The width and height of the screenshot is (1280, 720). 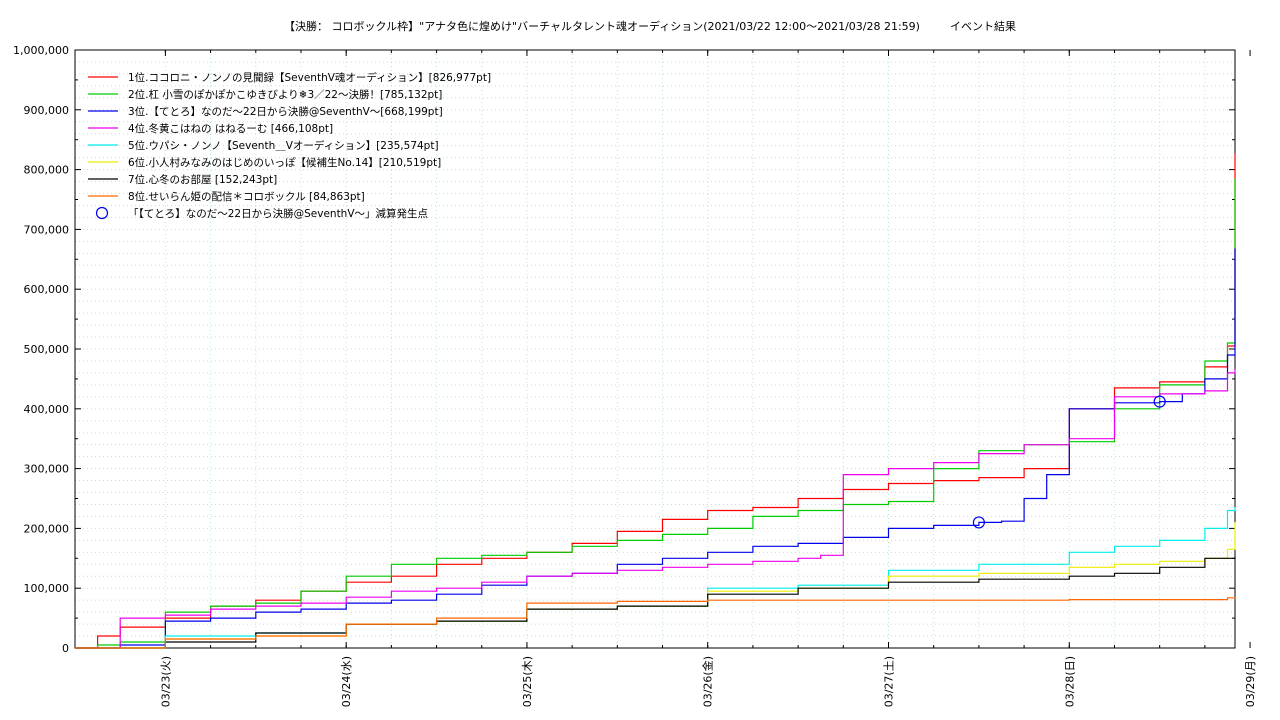 What do you see at coordinates (230, 128) in the screenshot?
I see `legend-label: 4位.冬黄こはねの はねるーむ [466,108pt]` at bounding box center [230, 128].